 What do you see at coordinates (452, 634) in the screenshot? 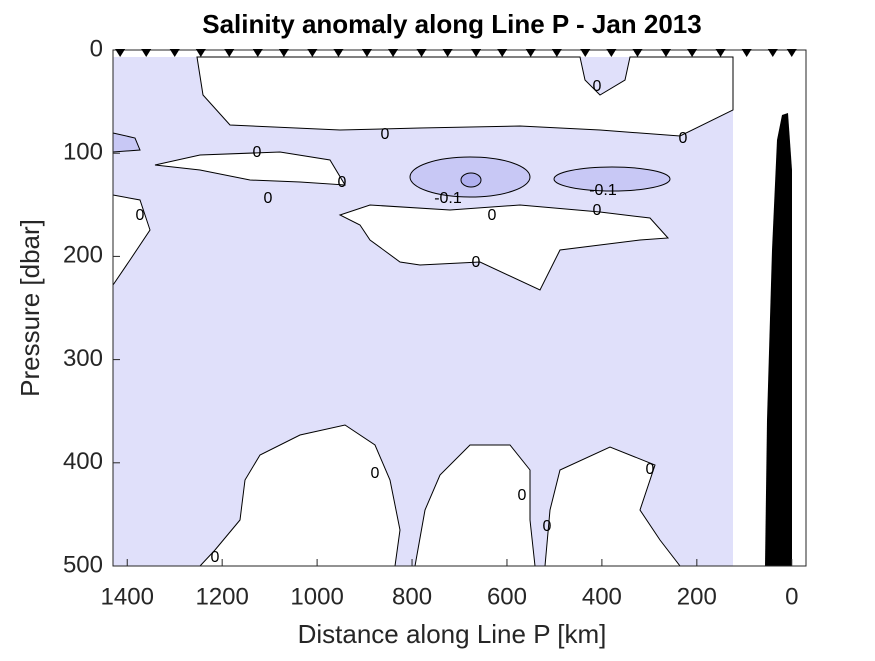
I see `x-axis-label: Distance along Line P [km]` at bounding box center [452, 634].